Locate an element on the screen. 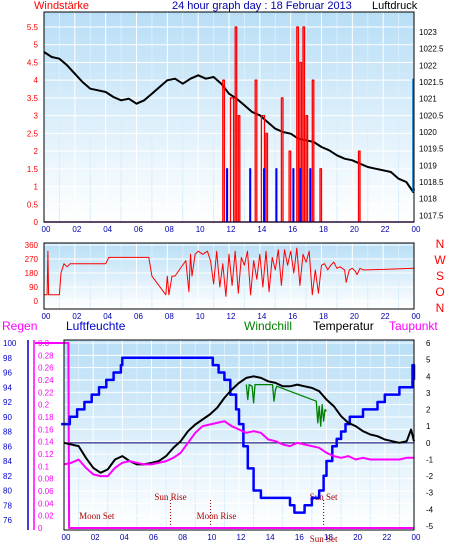 The height and width of the screenshot is (555, 470). temperature-tick-label: -2 is located at coordinates (430, 476).